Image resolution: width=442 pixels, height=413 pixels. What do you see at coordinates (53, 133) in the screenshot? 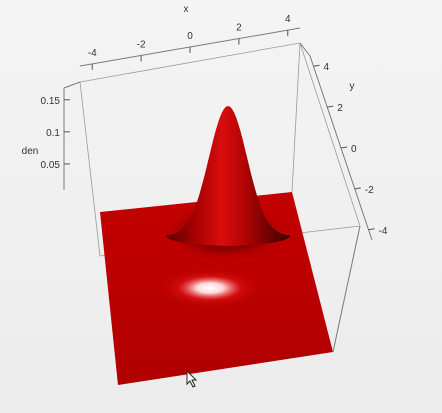
I see `z-axis-tick-label: 0.1` at bounding box center [53, 133].